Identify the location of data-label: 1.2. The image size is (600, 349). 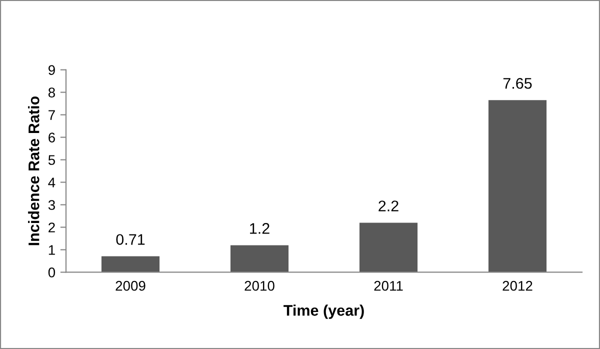
(260, 228).